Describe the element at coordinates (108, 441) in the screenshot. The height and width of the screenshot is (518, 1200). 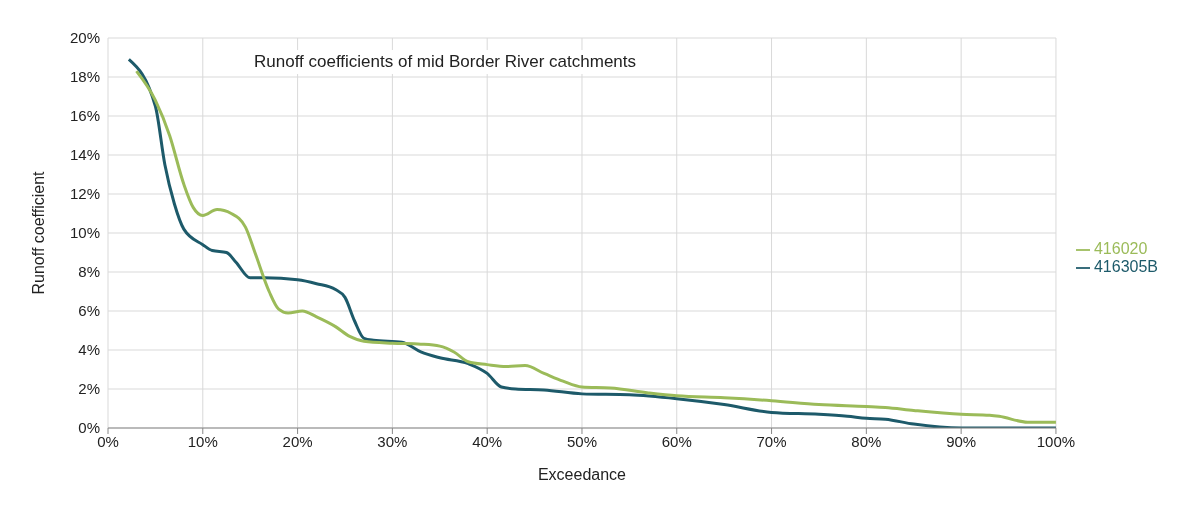
I see `x-tick-label: 0%` at that location.